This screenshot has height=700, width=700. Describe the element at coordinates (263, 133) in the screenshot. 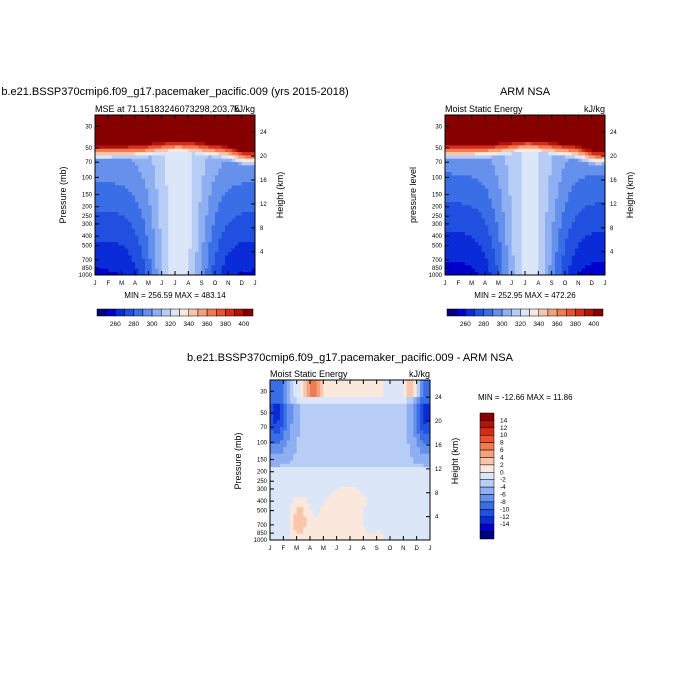

I see `y-tick-label-right: 24` at that location.